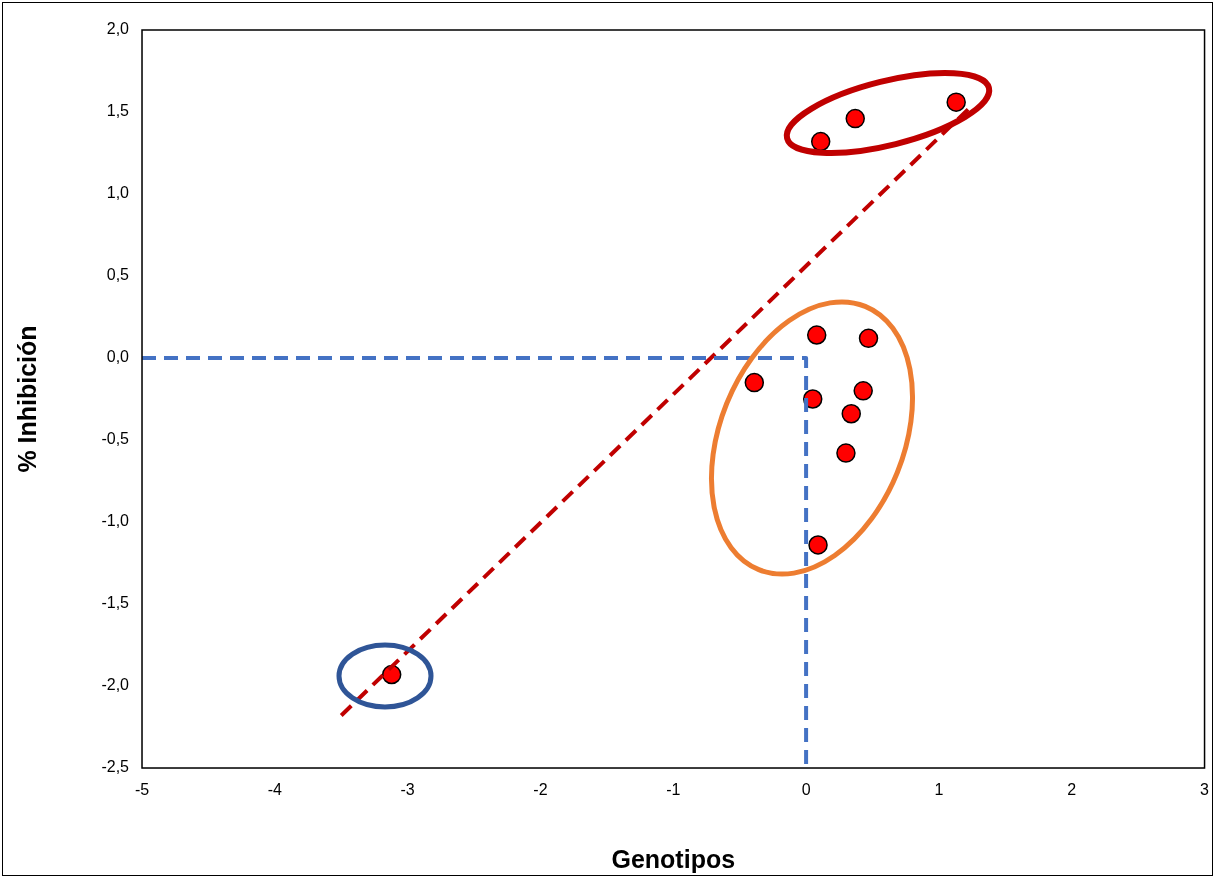 The height and width of the screenshot is (880, 1217). Describe the element at coordinates (673, 858) in the screenshot. I see `x-axis-title: Genotipos` at that location.